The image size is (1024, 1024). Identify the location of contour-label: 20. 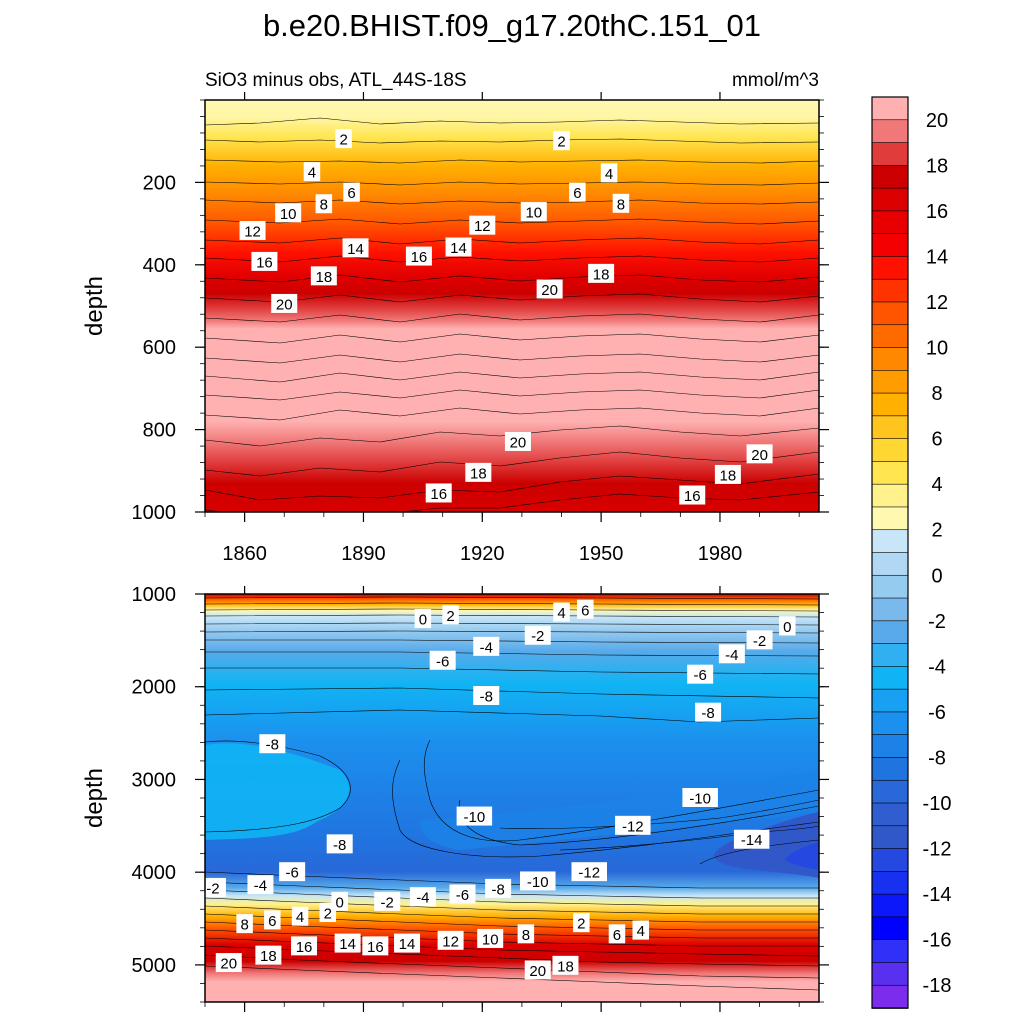
(537, 971).